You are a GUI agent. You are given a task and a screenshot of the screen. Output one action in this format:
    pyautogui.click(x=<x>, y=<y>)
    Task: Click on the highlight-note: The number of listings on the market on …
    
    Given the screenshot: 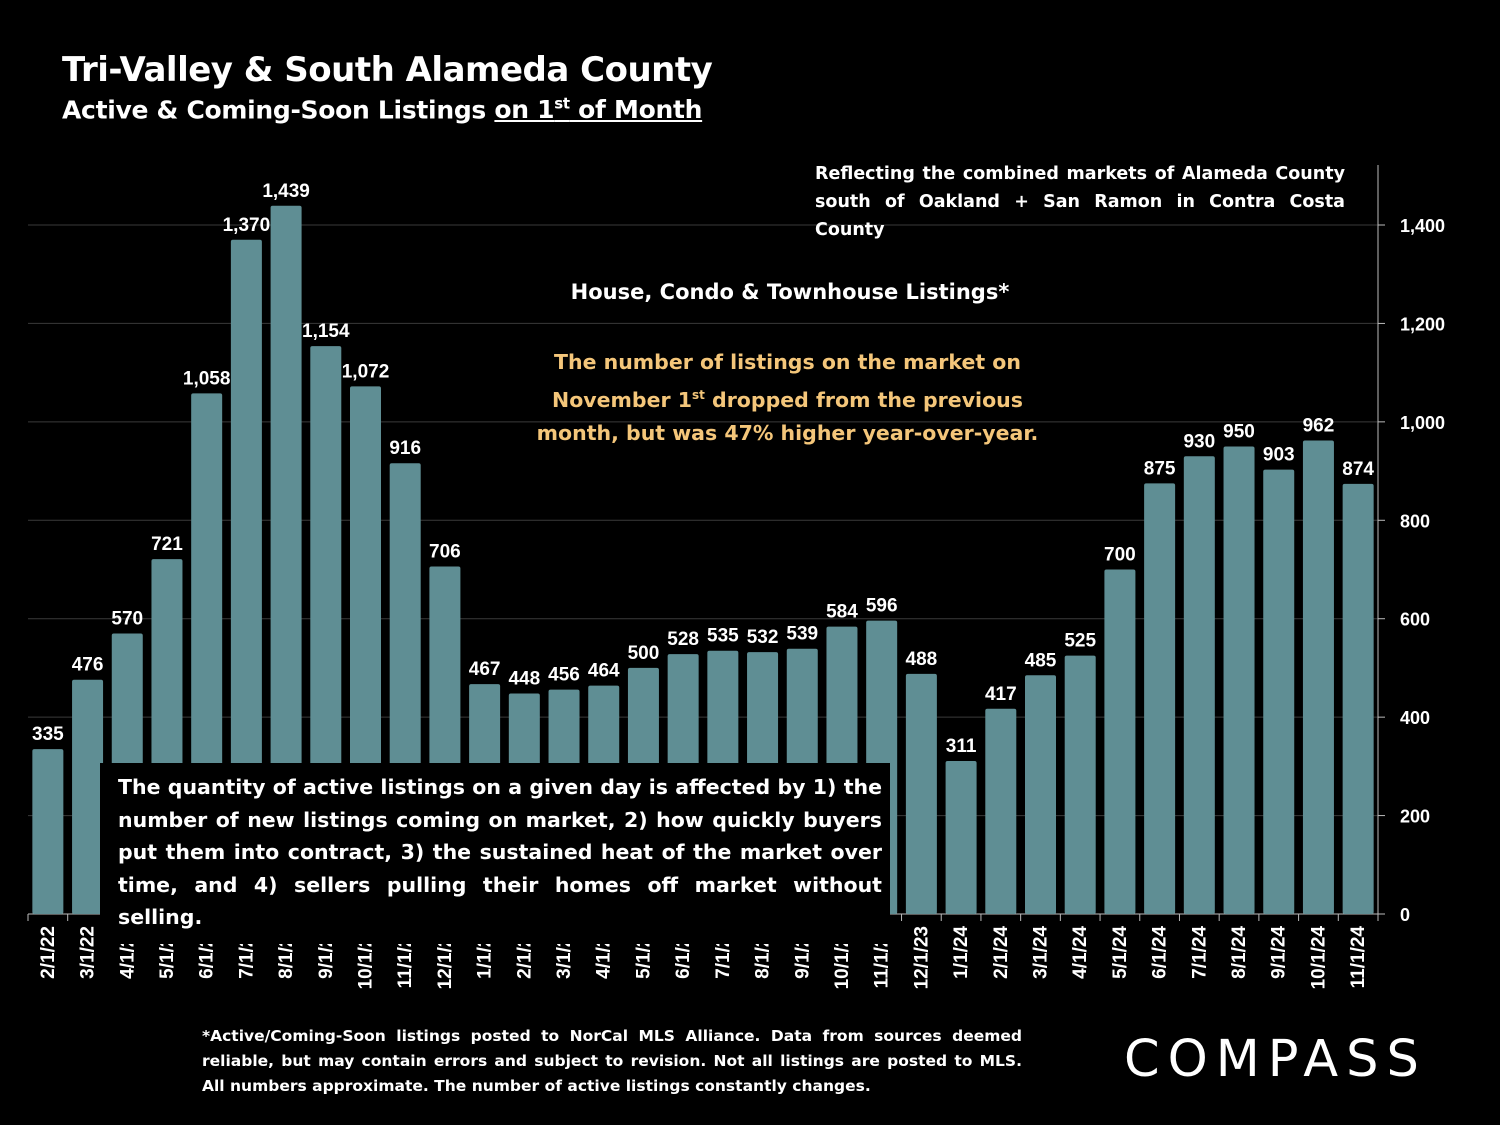 What is the action you would take?
    pyautogui.click(x=787, y=397)
    